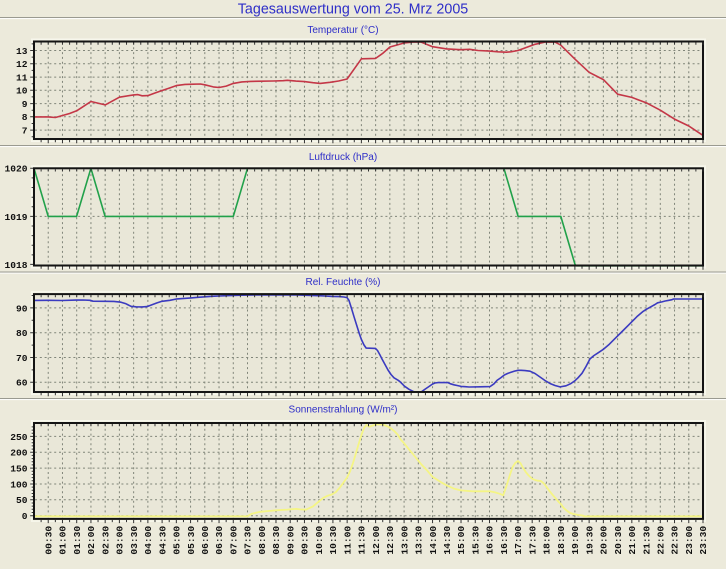 The width and height of the screenshot is (726, 569). I want to click on svg-text: 20:00, so click(604, 540).